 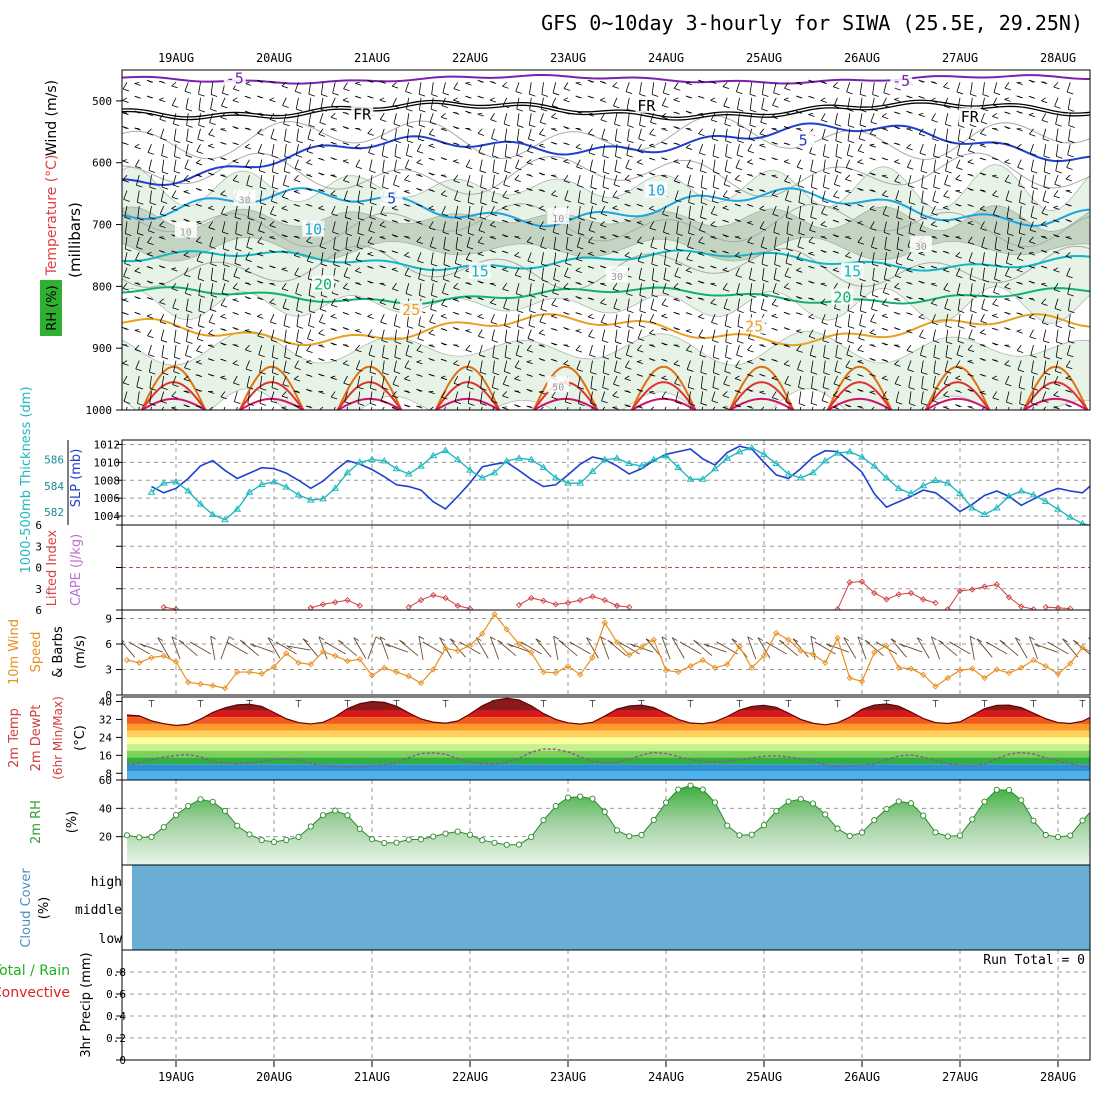 What do you see at coordinates (108, 644) in the screenshot?
I see `wind-tick-label: 6` at bounding box center [108, 644].